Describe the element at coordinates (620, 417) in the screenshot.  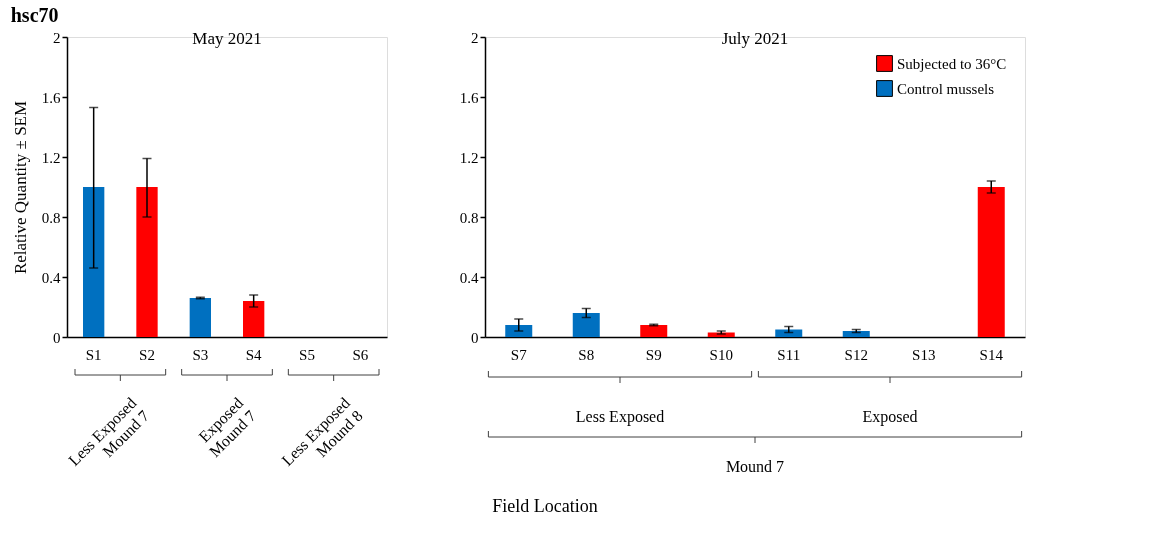
I see `text: Less Exposed` at that location.